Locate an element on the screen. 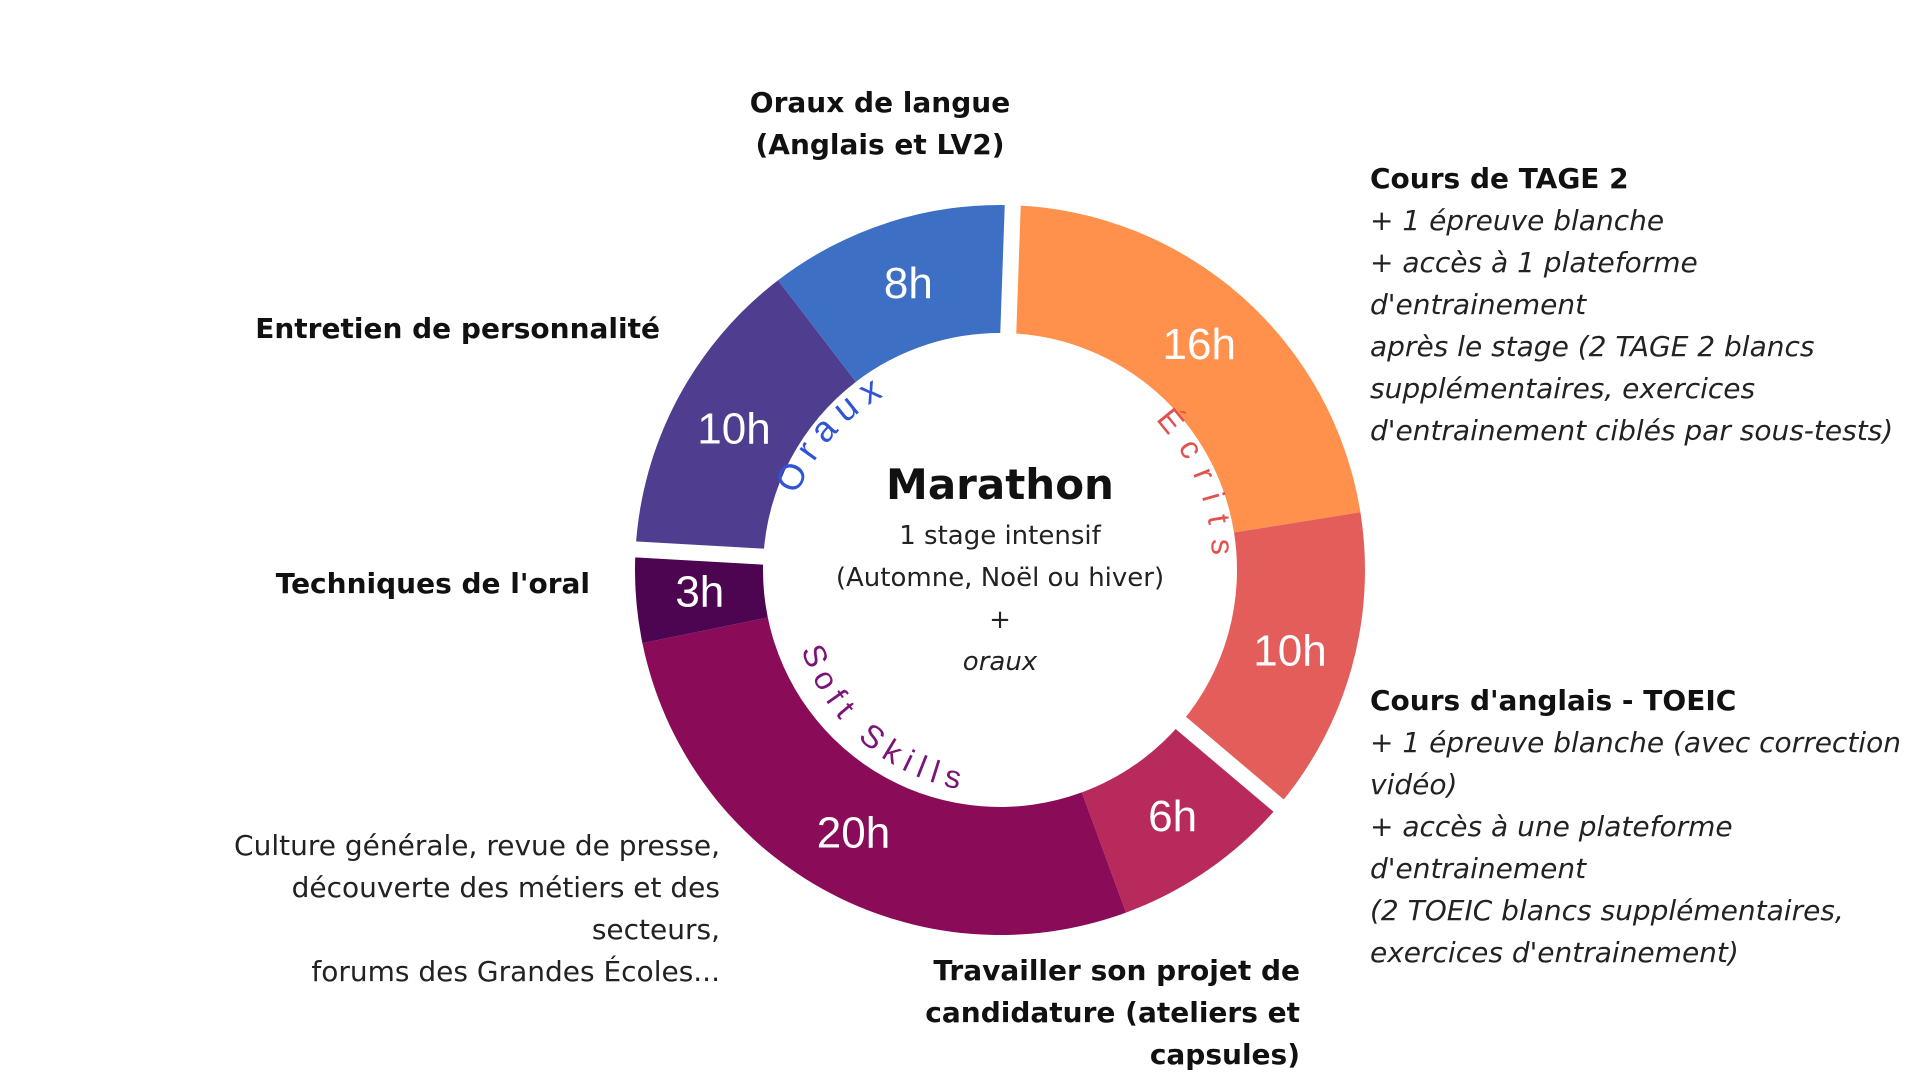 This screenshot has width=1920, height=1080. group-gap-oraux is located at coordinates (688, 552).